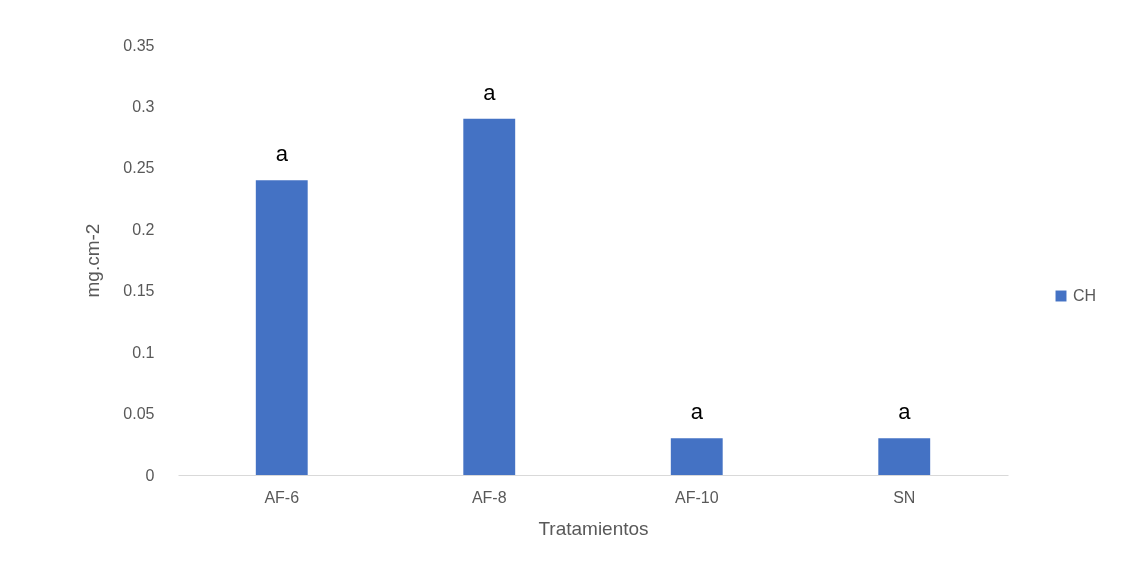 The width and height of the screenshot is (1127, 580). I want to click on y-tick-label: 0.1, so click(143, 352).